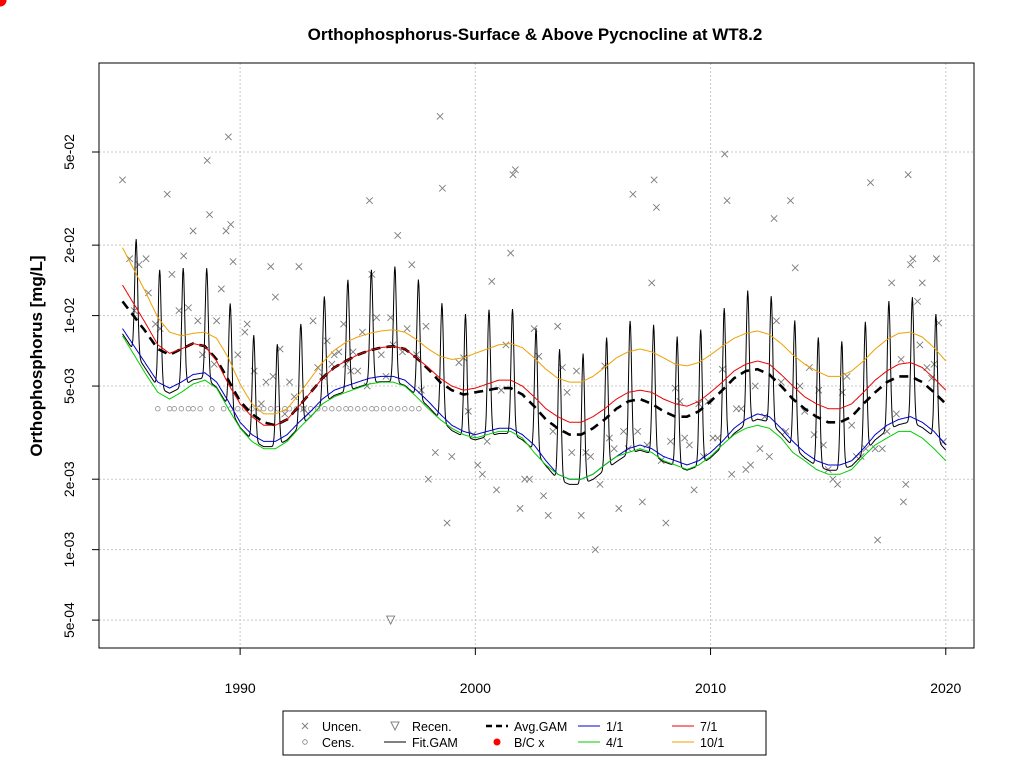  I want to click on legend-label: Uncen., so click(342, 727).